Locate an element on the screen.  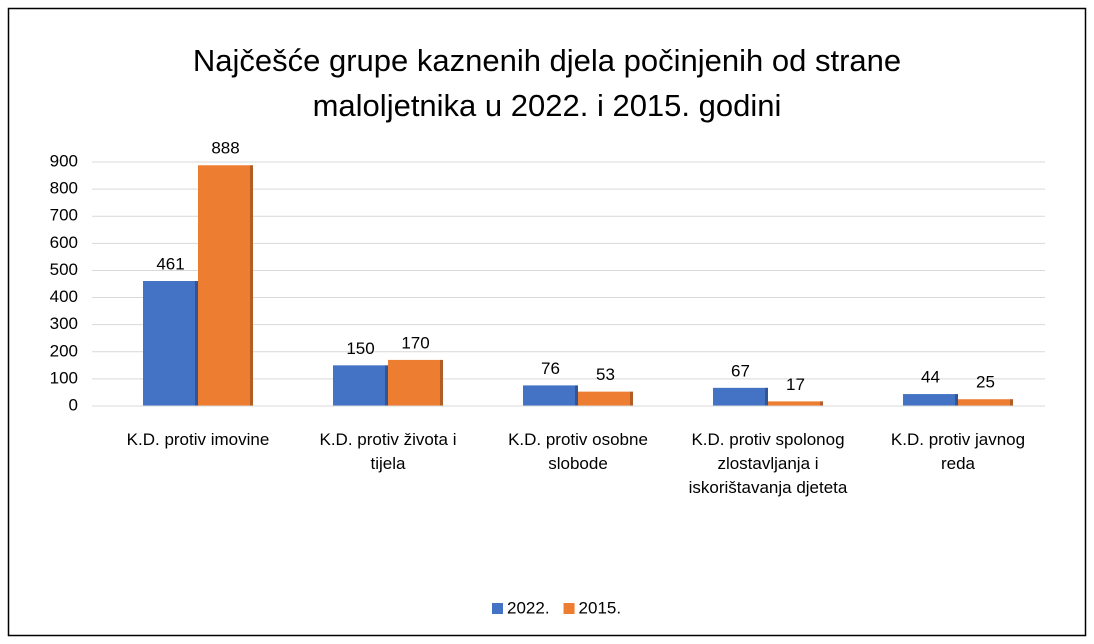
legend-label: 2022. is located at coordinates (528, 607).